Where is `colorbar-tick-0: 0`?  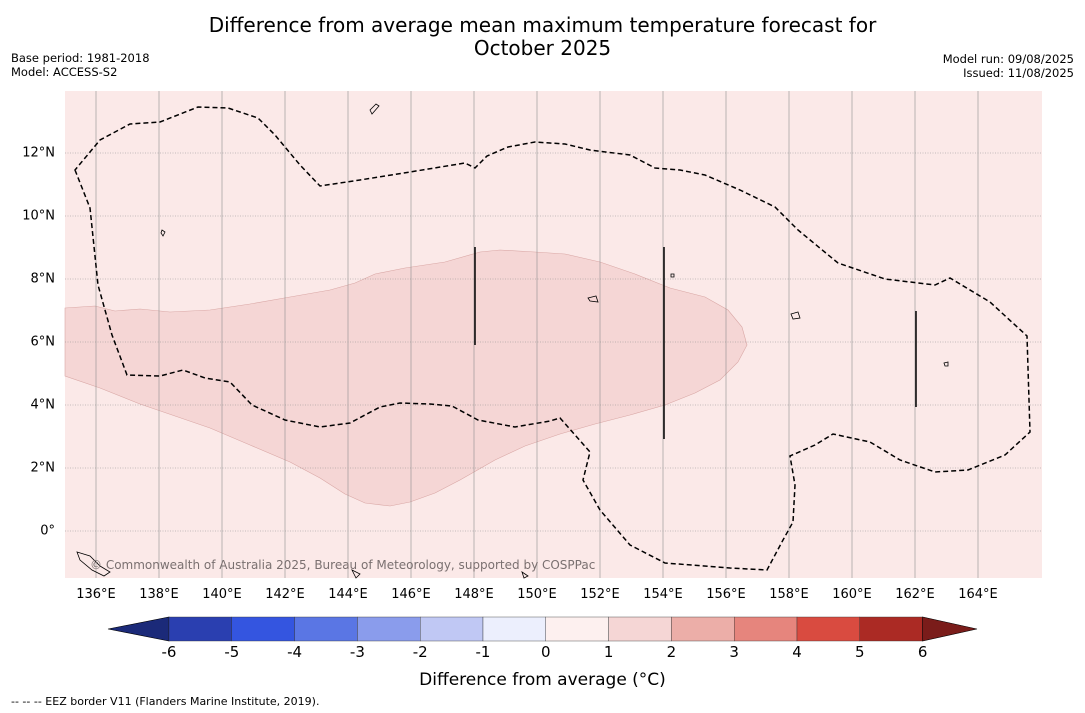 colorbar-tick-0: 0 is located at coordinates (546, 652).